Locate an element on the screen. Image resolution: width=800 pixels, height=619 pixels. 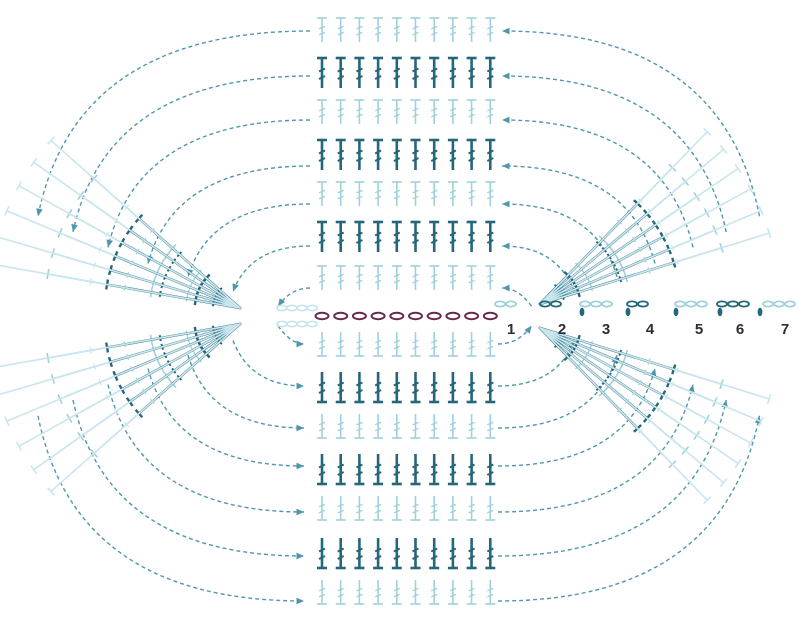
round-number-label: 3 is located at coordinates (606, 329).